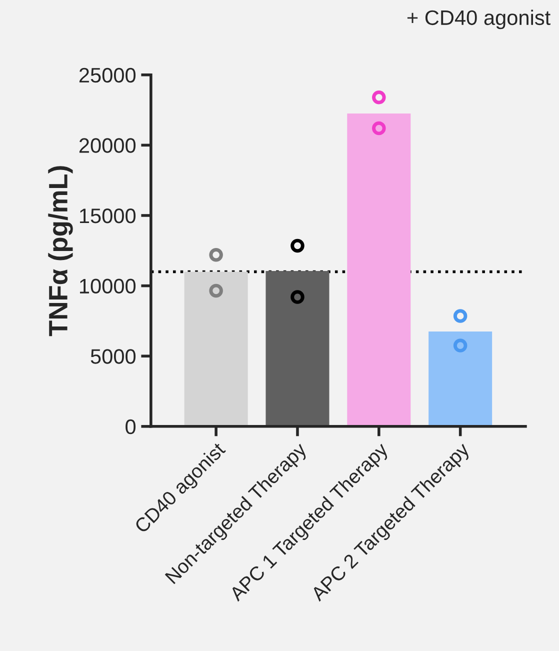 This screenshot has width=559, height=651. What do you see at coordinates (113, 356) in the screenshot?
I see `y-tick-label: 5000` at bounding box center [113, 356].